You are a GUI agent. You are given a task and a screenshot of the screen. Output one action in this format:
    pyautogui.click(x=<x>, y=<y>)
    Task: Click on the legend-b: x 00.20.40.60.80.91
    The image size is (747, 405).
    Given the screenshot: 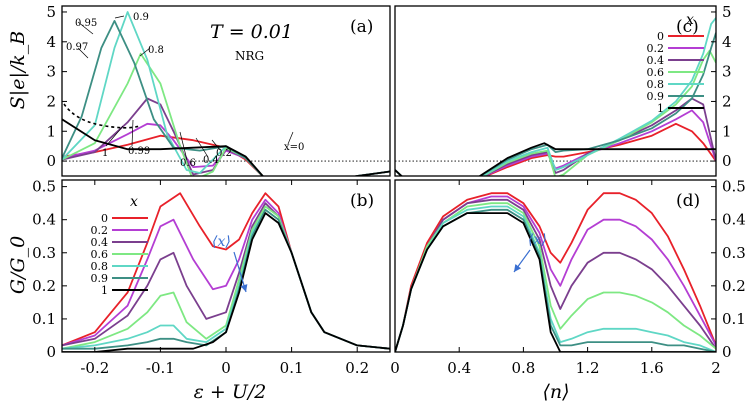 What is the action you would take?
    pyautogui.click(x=119, y=245)
    